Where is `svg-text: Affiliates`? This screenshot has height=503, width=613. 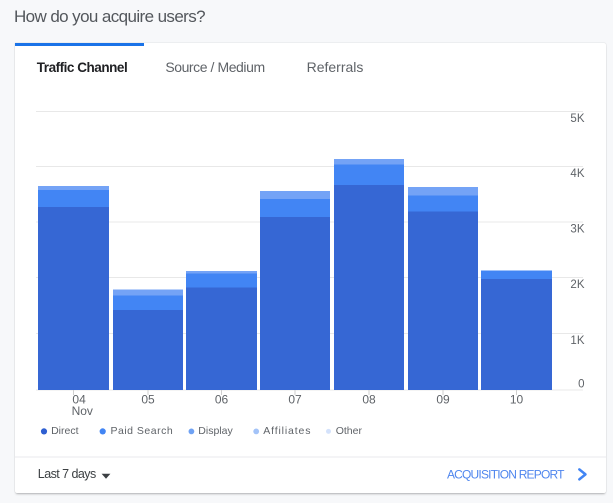
svg-text: Affiliates is located at coordinates (287, 431).